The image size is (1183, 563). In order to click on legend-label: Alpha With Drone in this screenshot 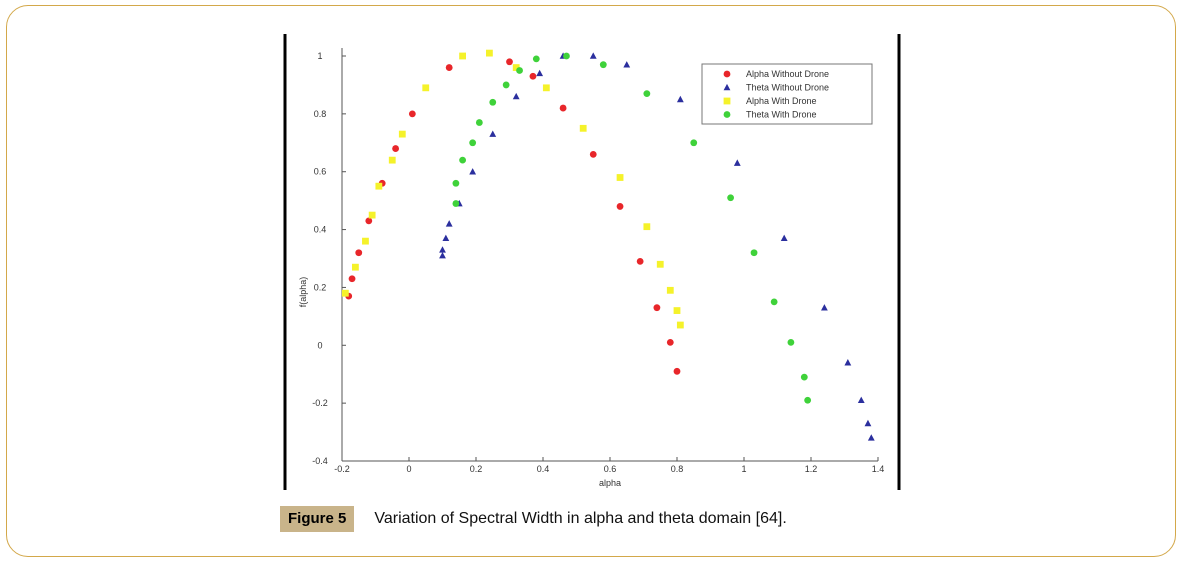, I will do `click(781, 101)`.